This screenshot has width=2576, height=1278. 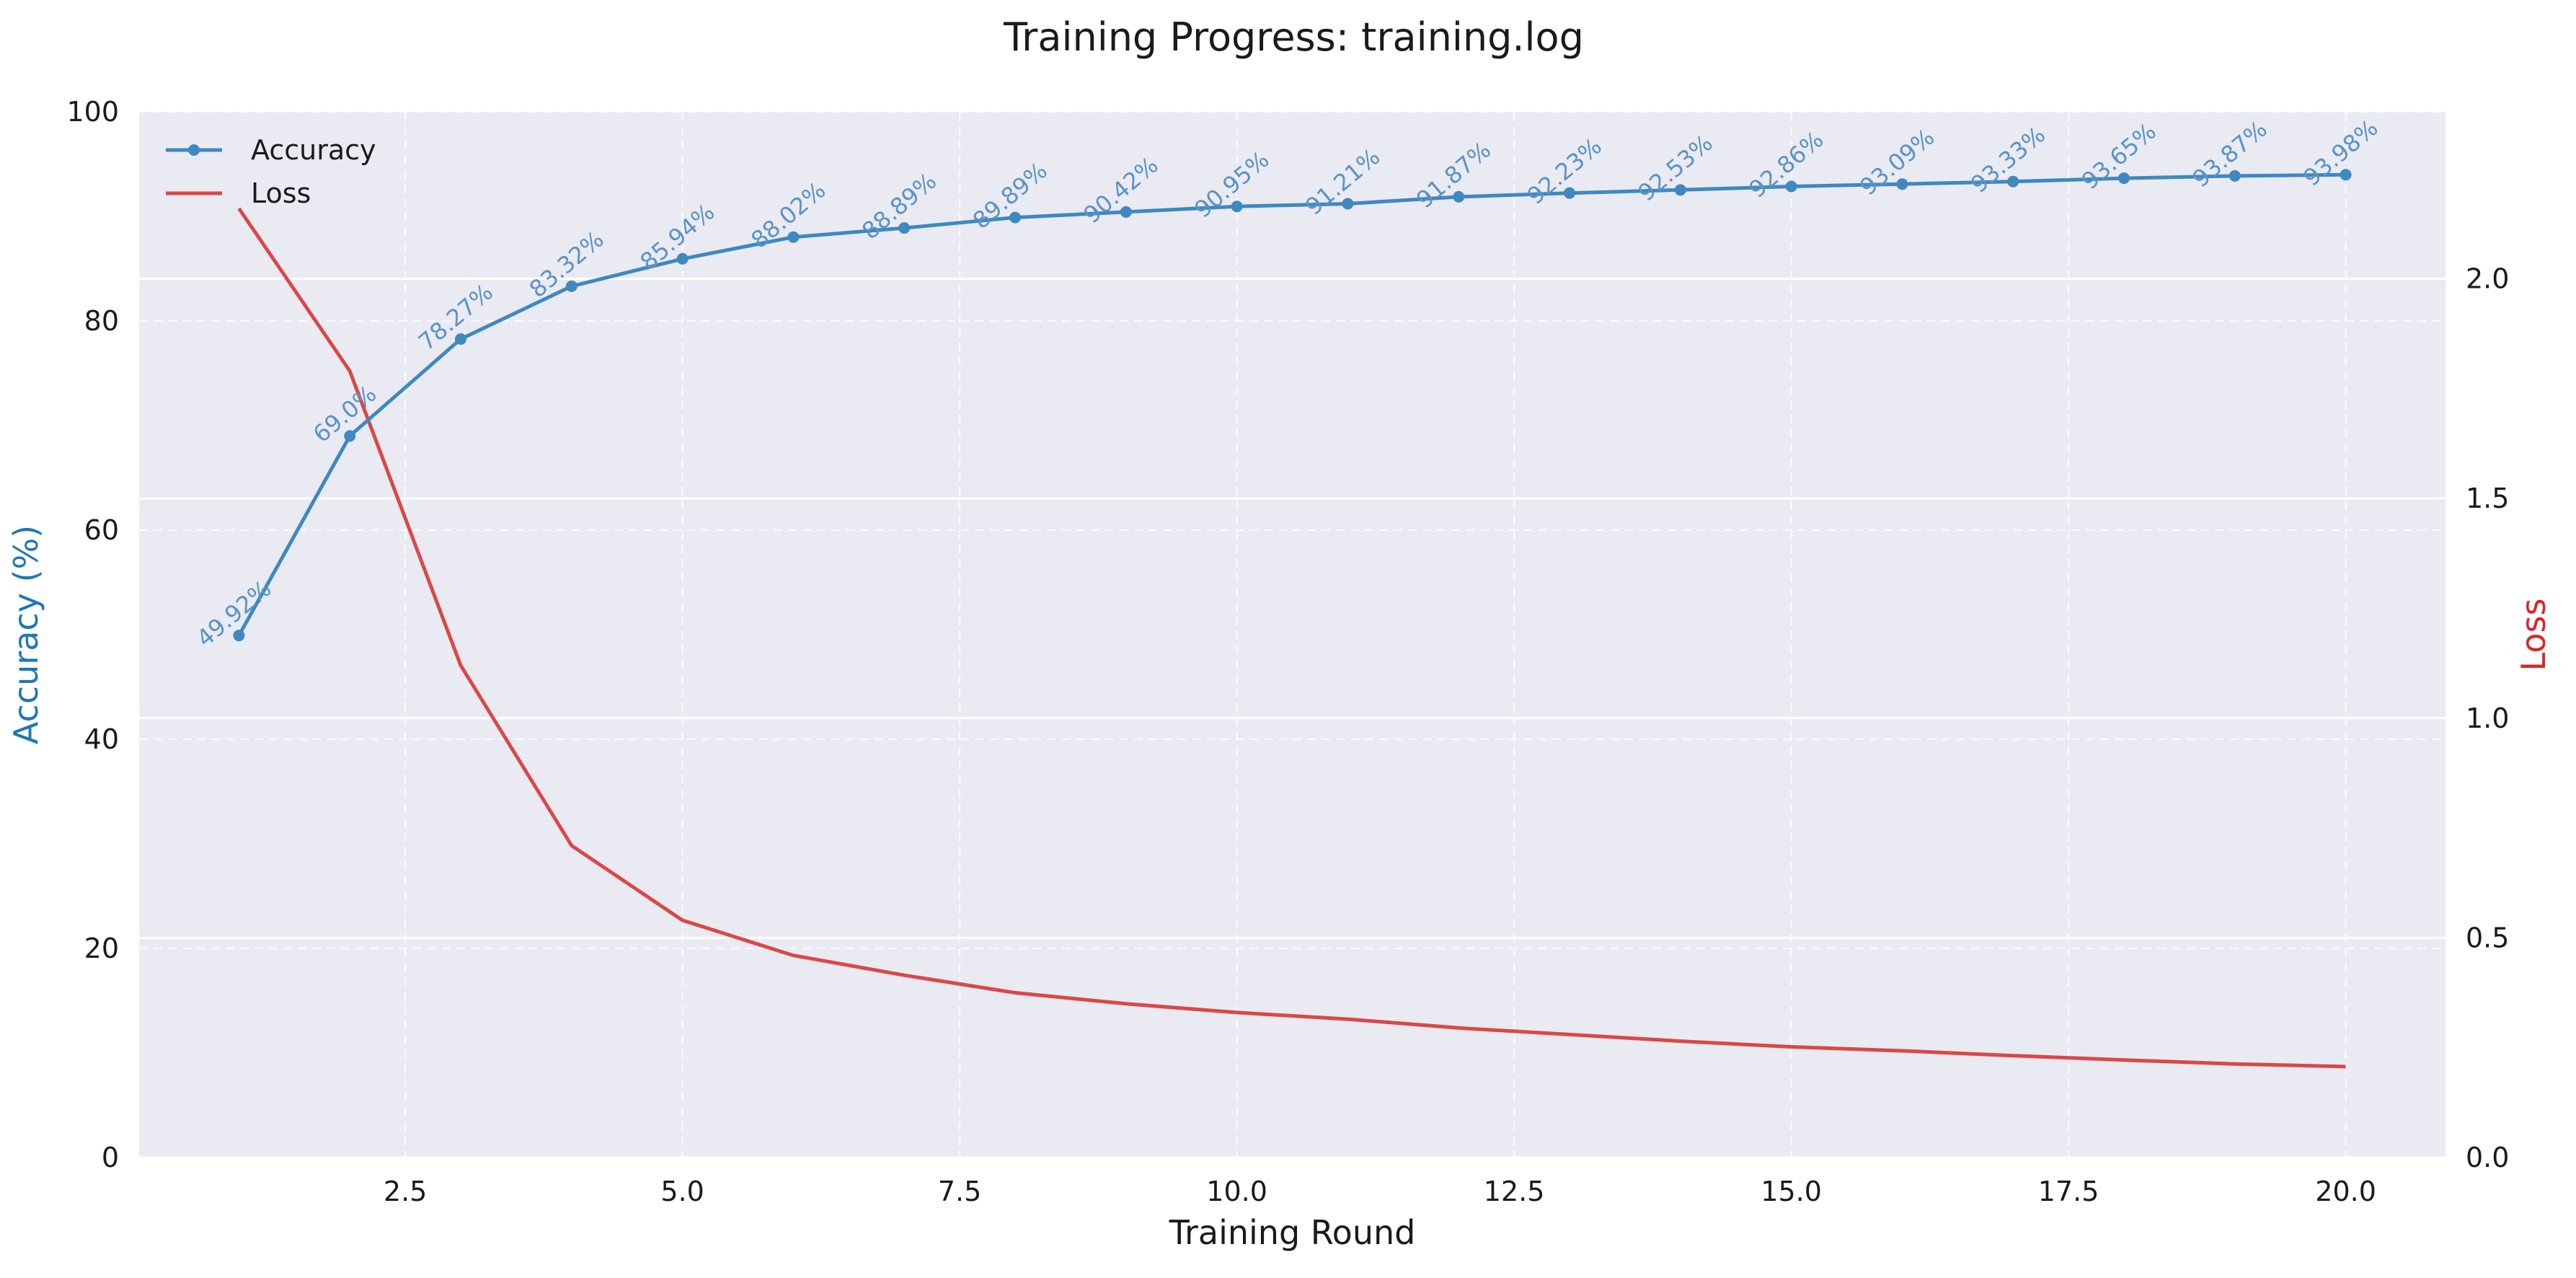 I want to click on y-axis-label-loss: Loss, so click(x=2533, y=635).